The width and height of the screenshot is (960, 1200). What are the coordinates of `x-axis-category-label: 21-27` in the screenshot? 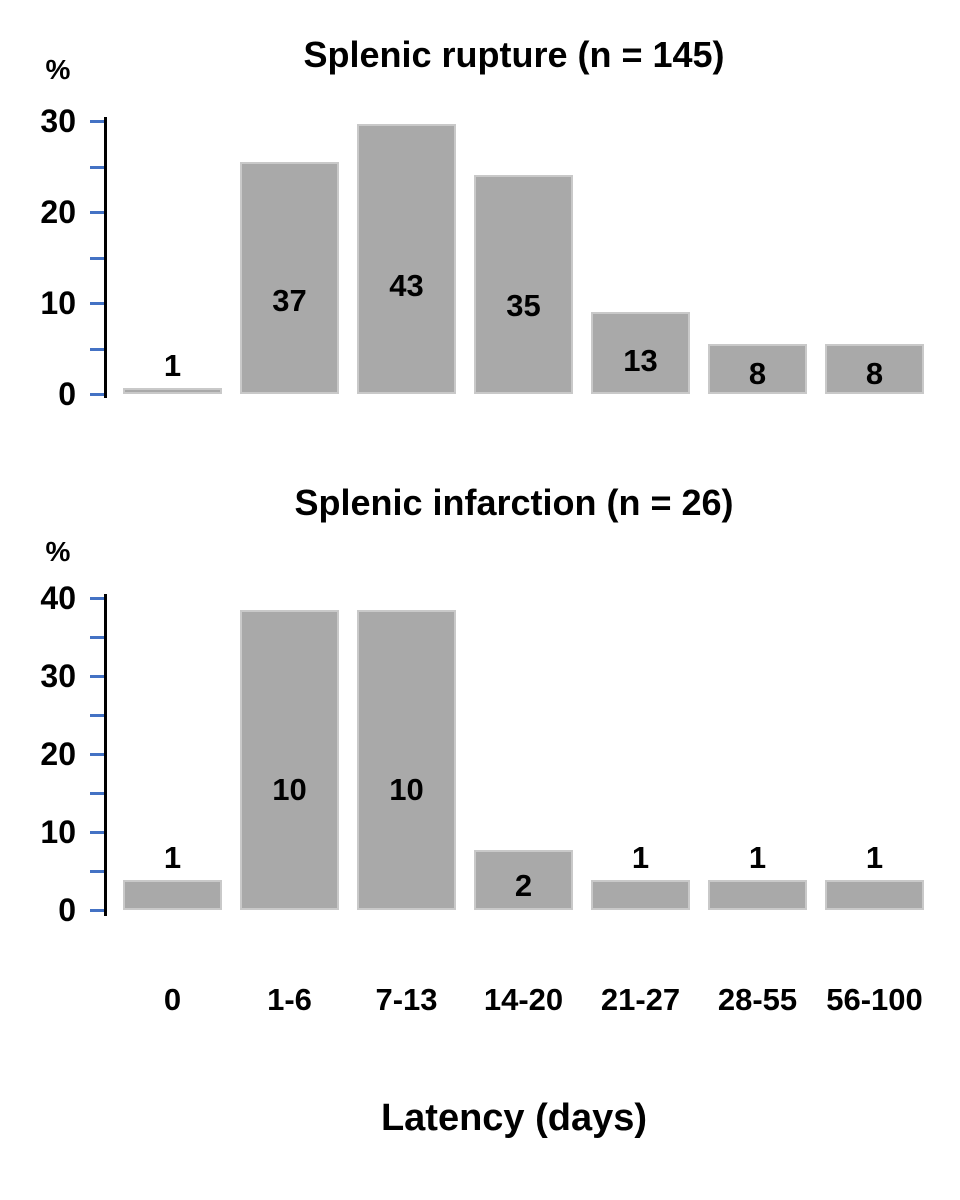 It's located at (640, 999).